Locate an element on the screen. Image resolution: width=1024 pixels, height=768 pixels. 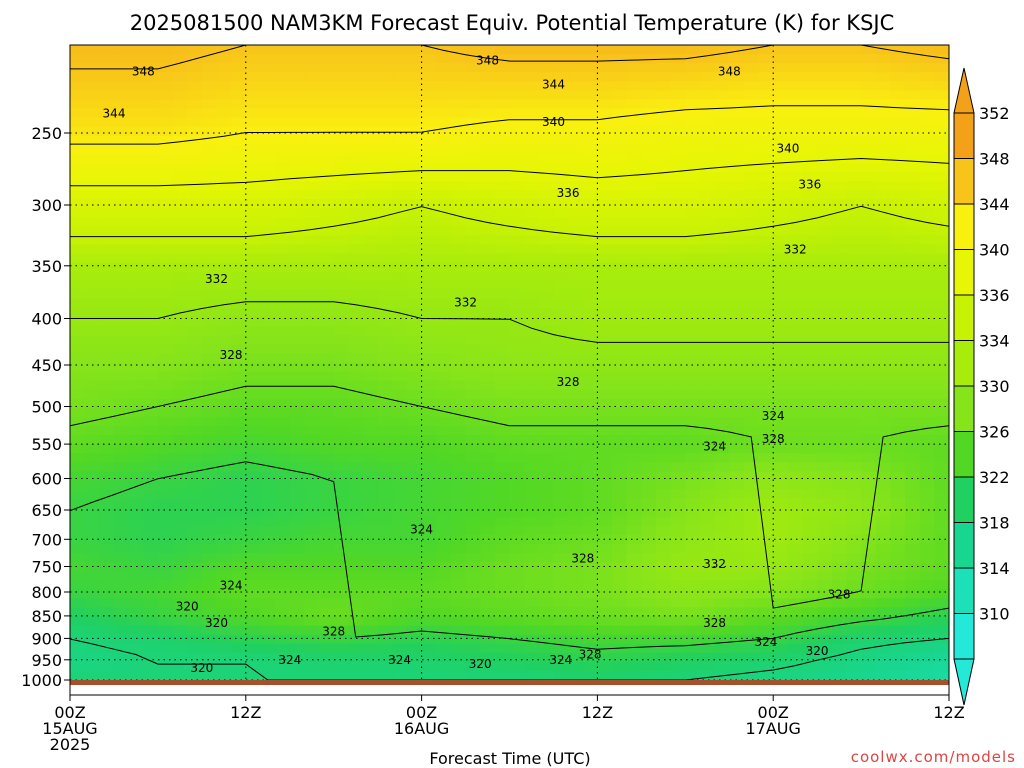
x-tick-label: 00Z is located at coordinates (421, 712).